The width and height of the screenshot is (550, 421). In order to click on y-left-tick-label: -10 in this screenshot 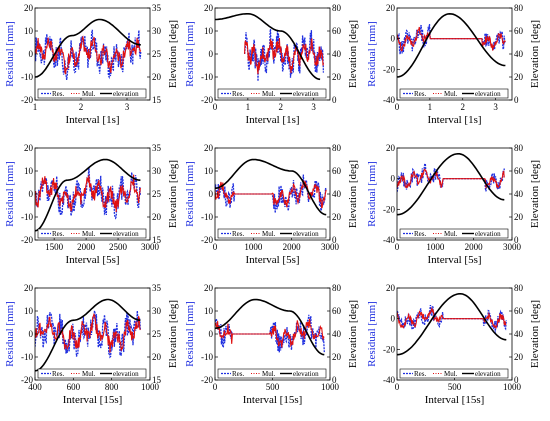, I will do `click(27, 217)`.